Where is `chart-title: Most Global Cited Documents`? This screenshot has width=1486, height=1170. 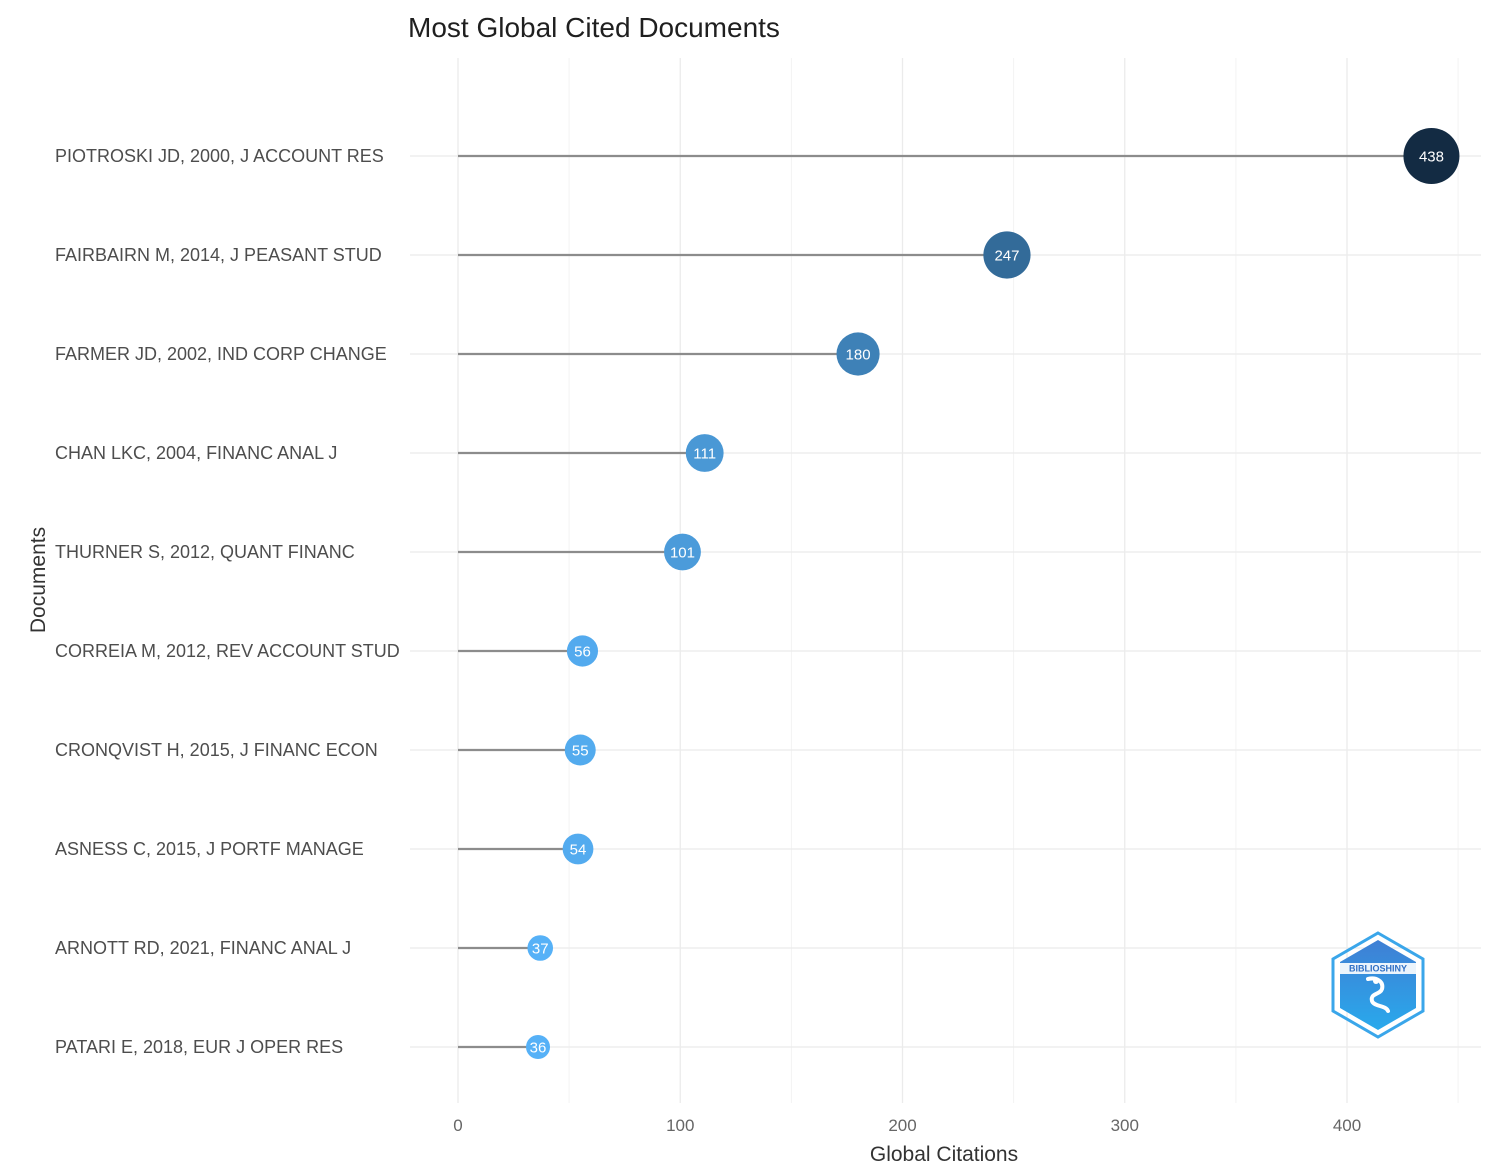
chart-title: Most Global Cited Documents is located at coordinates (594, 27).